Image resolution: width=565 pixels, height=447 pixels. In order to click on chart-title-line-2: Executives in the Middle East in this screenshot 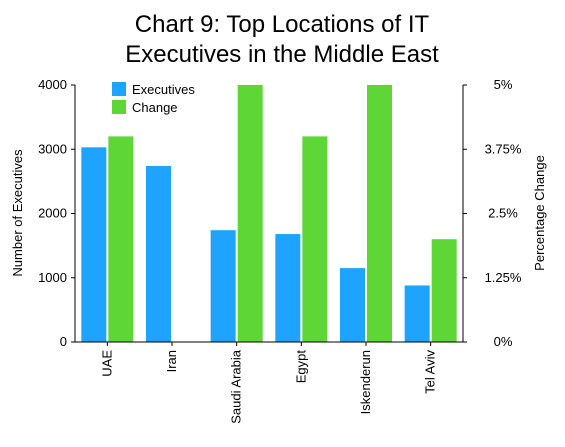, I will do `click(282, 54)`.